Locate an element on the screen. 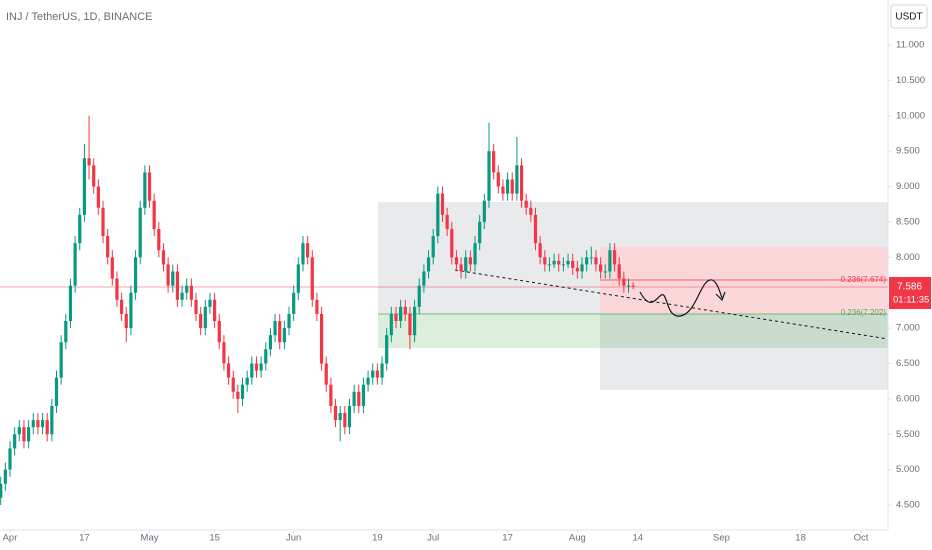 The height and width of the screenshot is (550, 932). currency-label: USDT is located at coordinates (908, 17).